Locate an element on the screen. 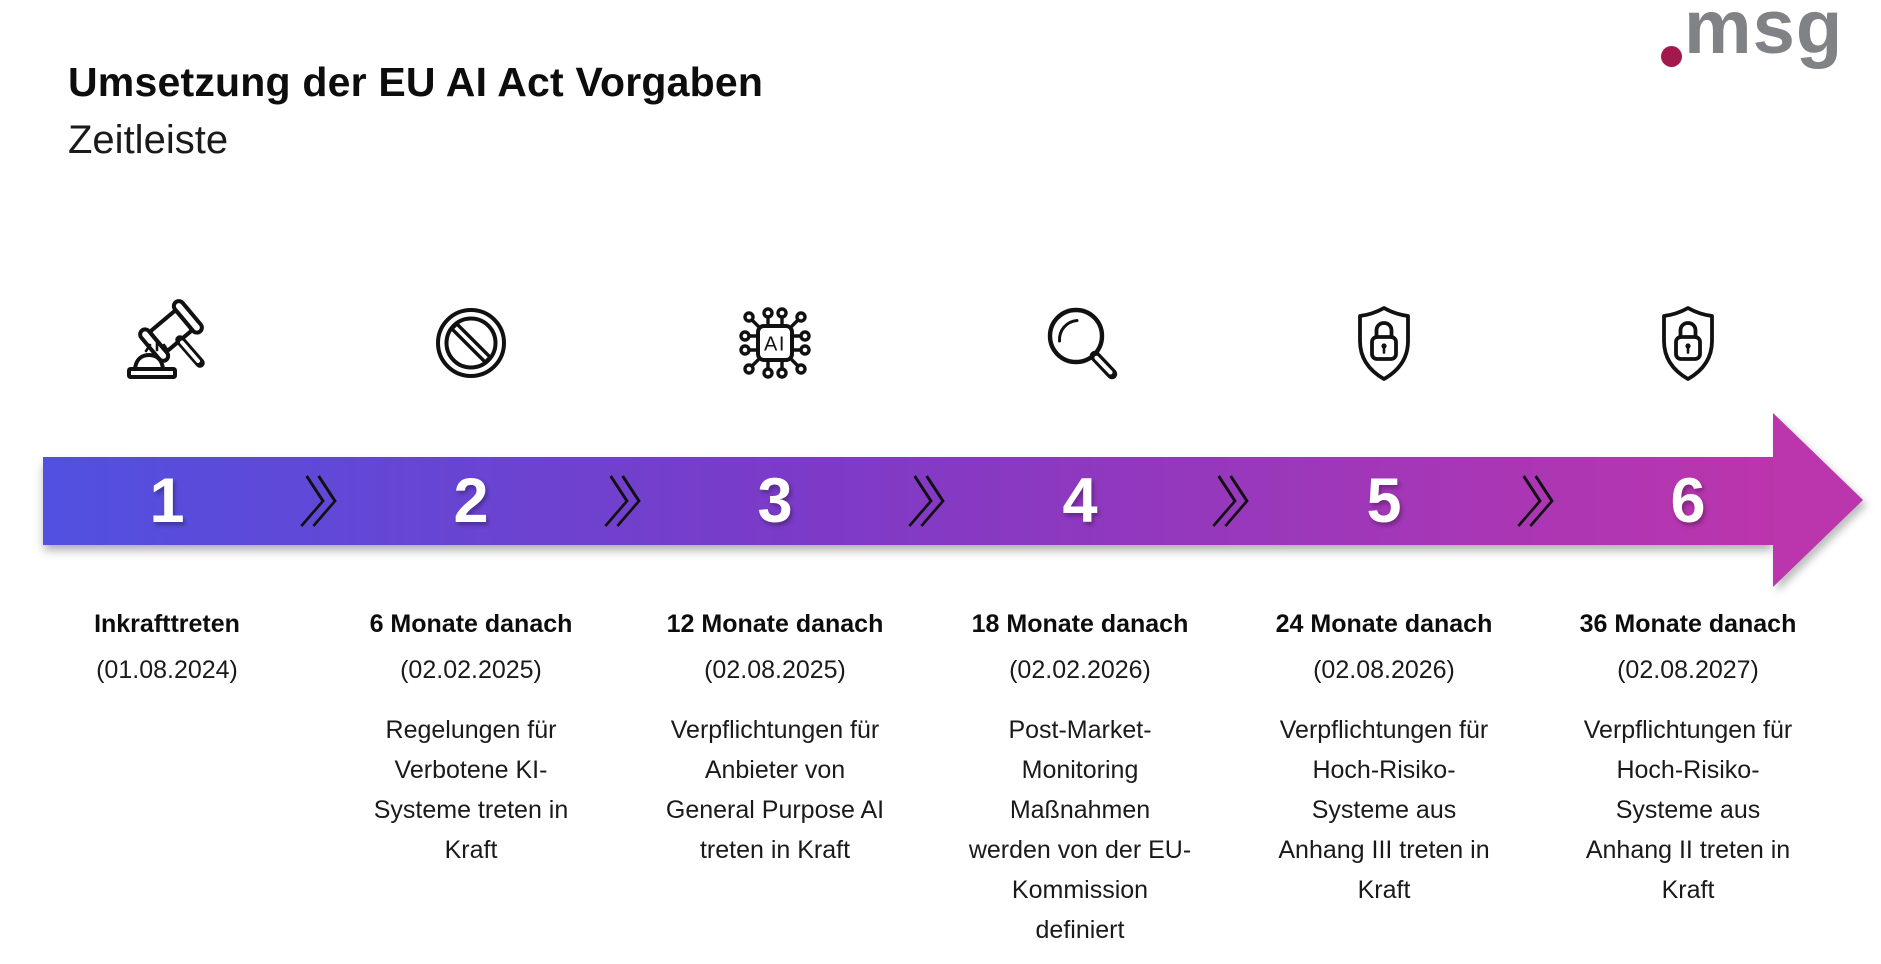 Image resolution: width=1881 pixels, height=964 pixels. timeline-arrow-shaft is located at coordinates (908, 501).